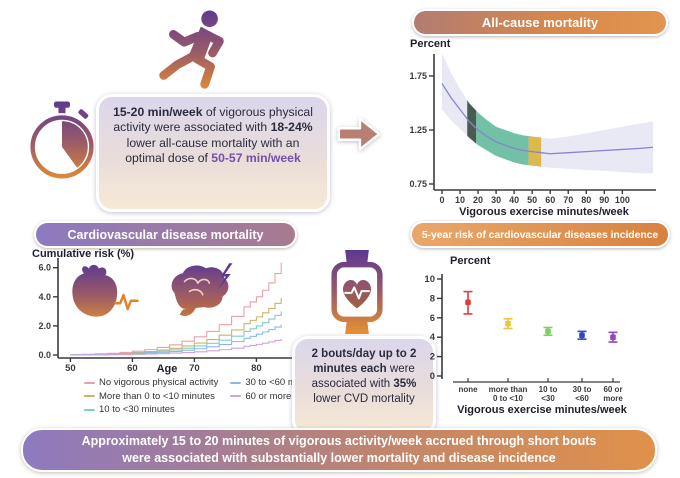 This screenshot has height=478, width=680. Describe the element at coordinates (418, 130) in the screenshot. I see `svg-text: 1.25` at that location.